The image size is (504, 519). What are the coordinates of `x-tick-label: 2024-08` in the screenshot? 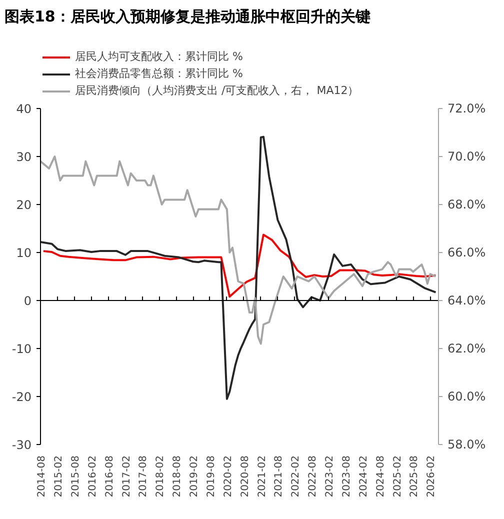 It's located at (380, 476).